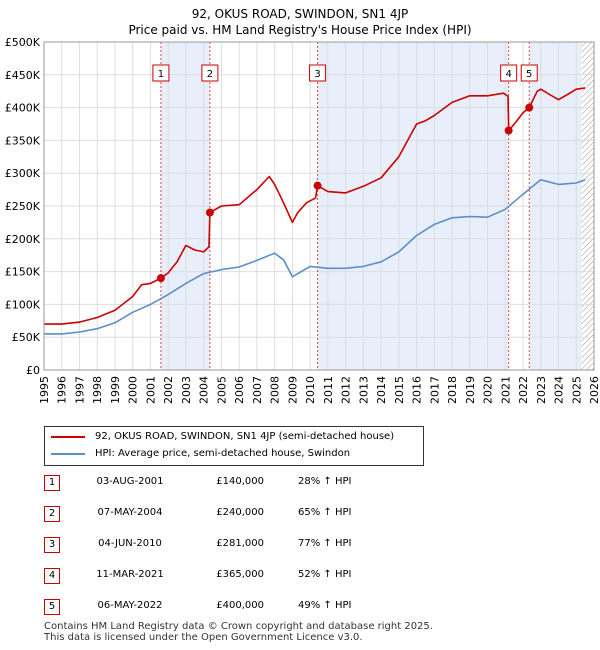  I want to click on sale-marker-label: 4, so click(508, 74).